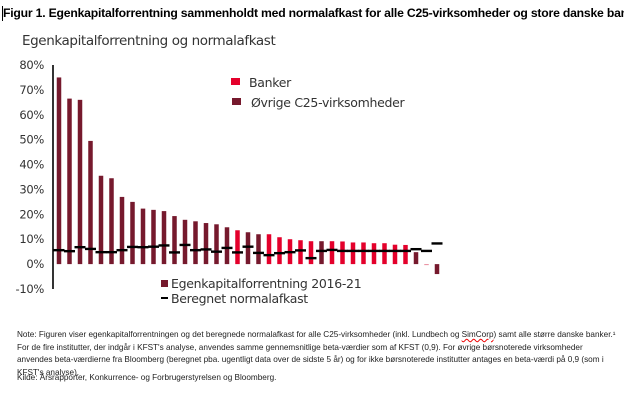  What do you see at coordinates (29, 289) in the screenshot?
I see `y-tick-label: -10%` at bounding box center [29, 289].